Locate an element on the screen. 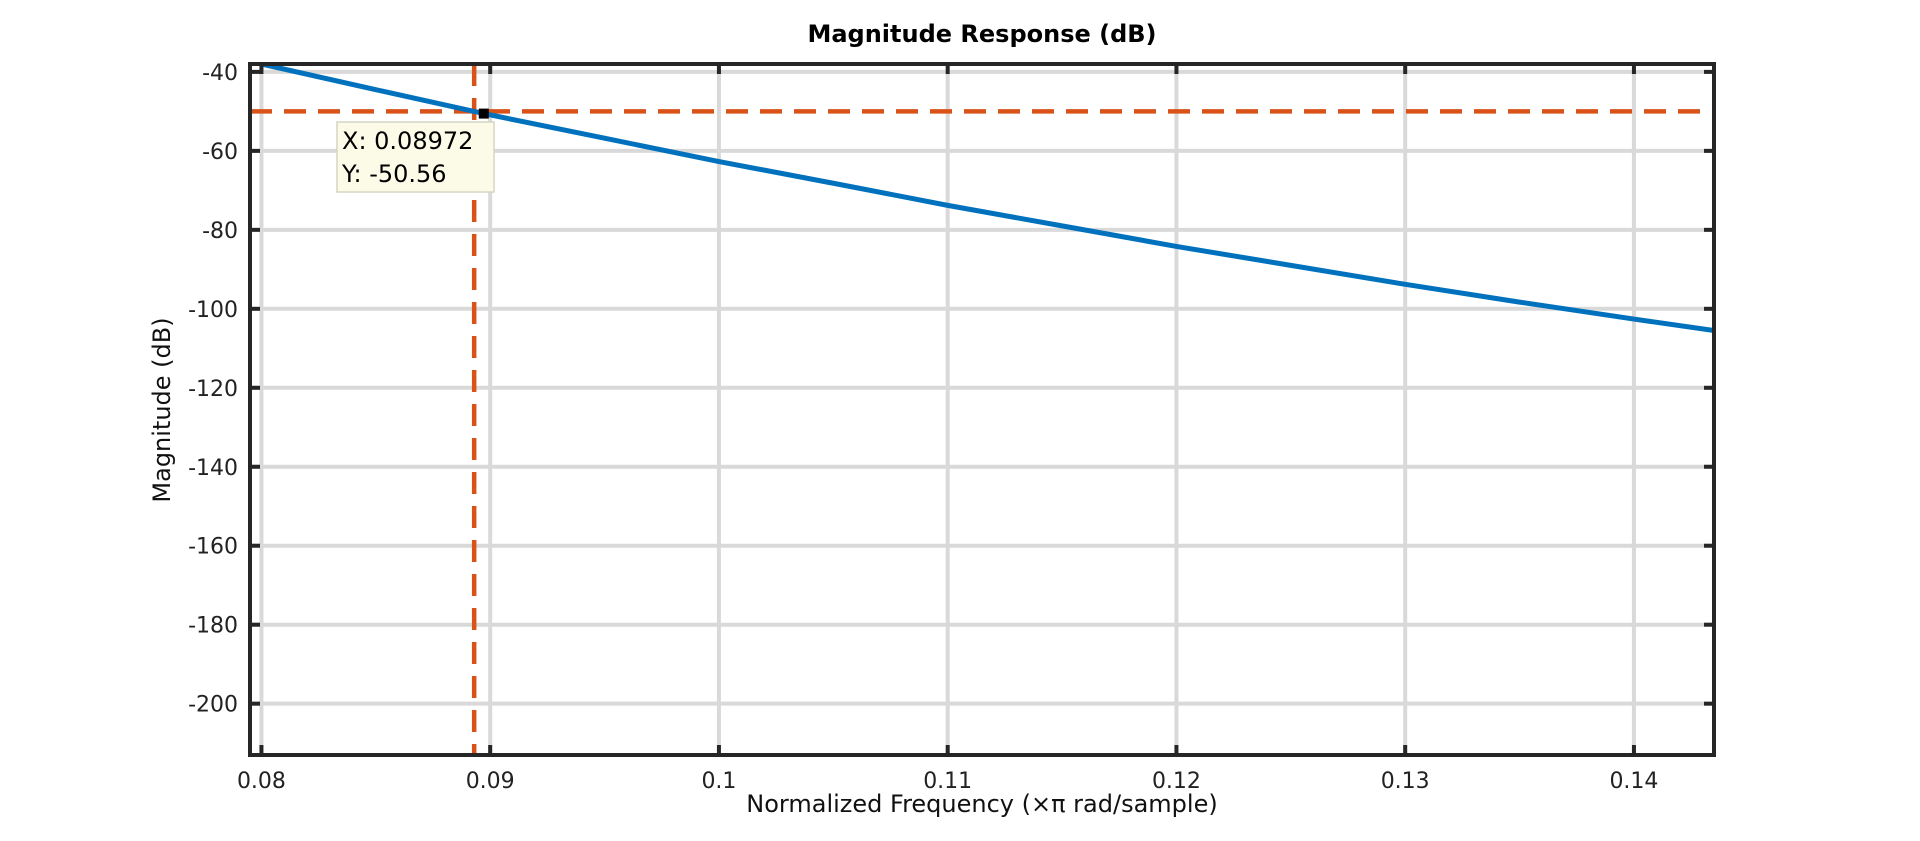  y-tick-label: -80 is located at coordinates (220, 231).